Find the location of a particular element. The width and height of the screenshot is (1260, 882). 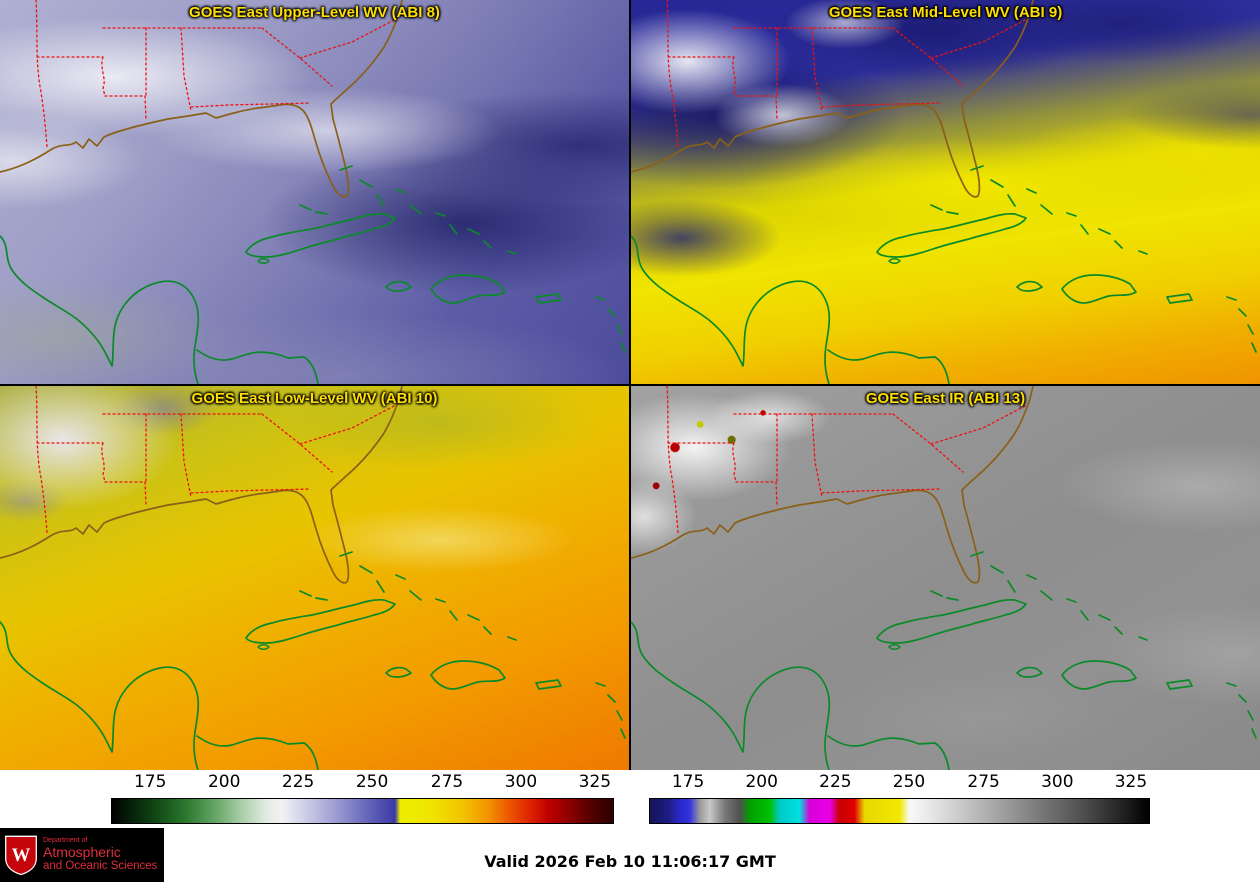

wv-colorbar-ticks: 175 200 225 250 275 300 325 is located at coordinates (362, 782).